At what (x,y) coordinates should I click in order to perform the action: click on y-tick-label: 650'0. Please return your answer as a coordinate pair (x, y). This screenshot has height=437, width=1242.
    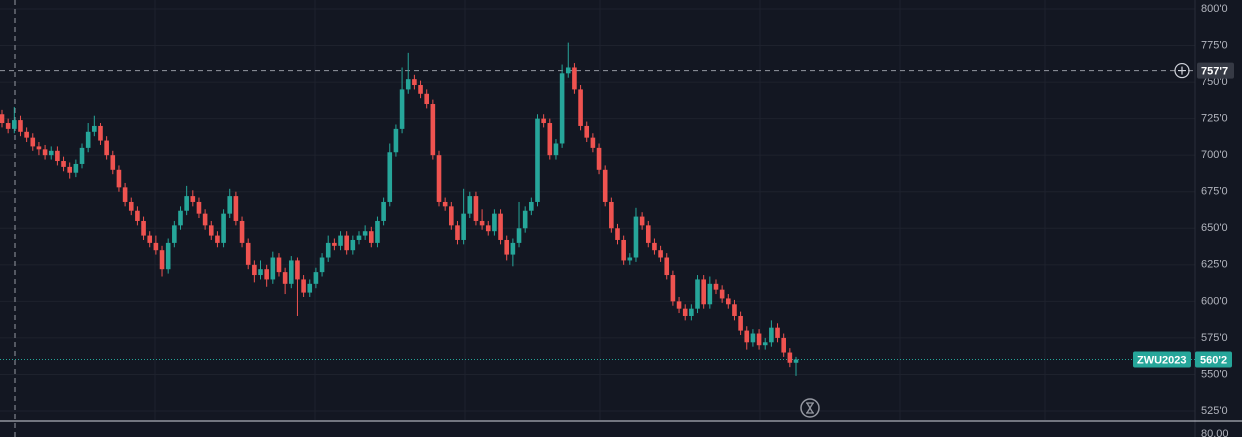
    Looking at the image, I should click on (1214, 228).